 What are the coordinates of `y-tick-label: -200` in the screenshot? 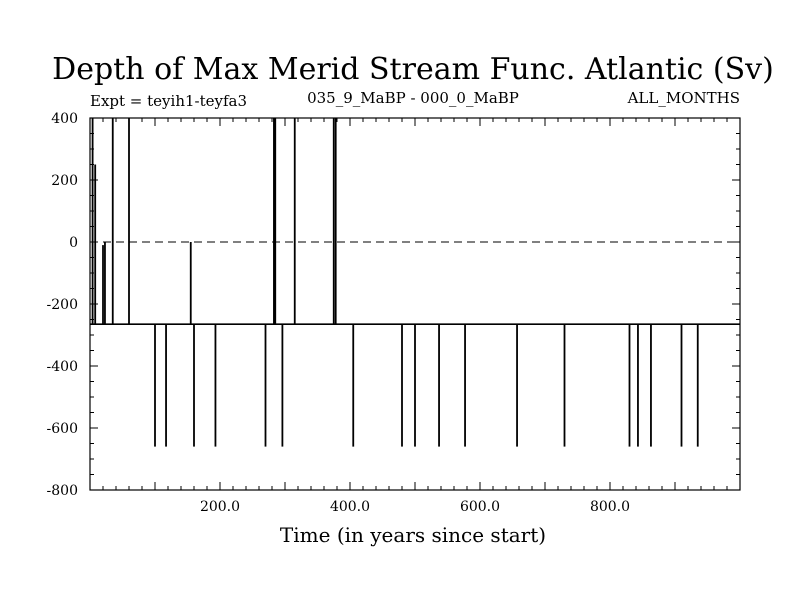 It's located at (62, 305).